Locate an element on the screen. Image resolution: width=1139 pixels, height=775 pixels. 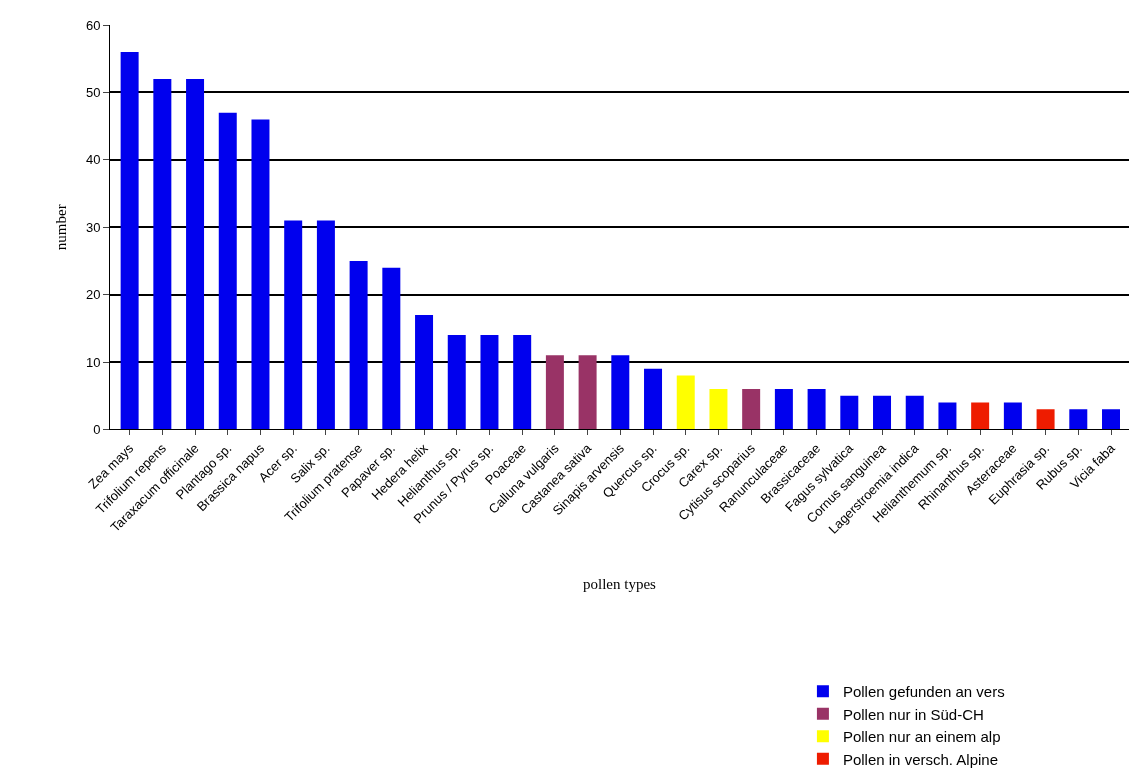
legend-label: Pollen in versch. Alpine is located at coordinates (920, 759).